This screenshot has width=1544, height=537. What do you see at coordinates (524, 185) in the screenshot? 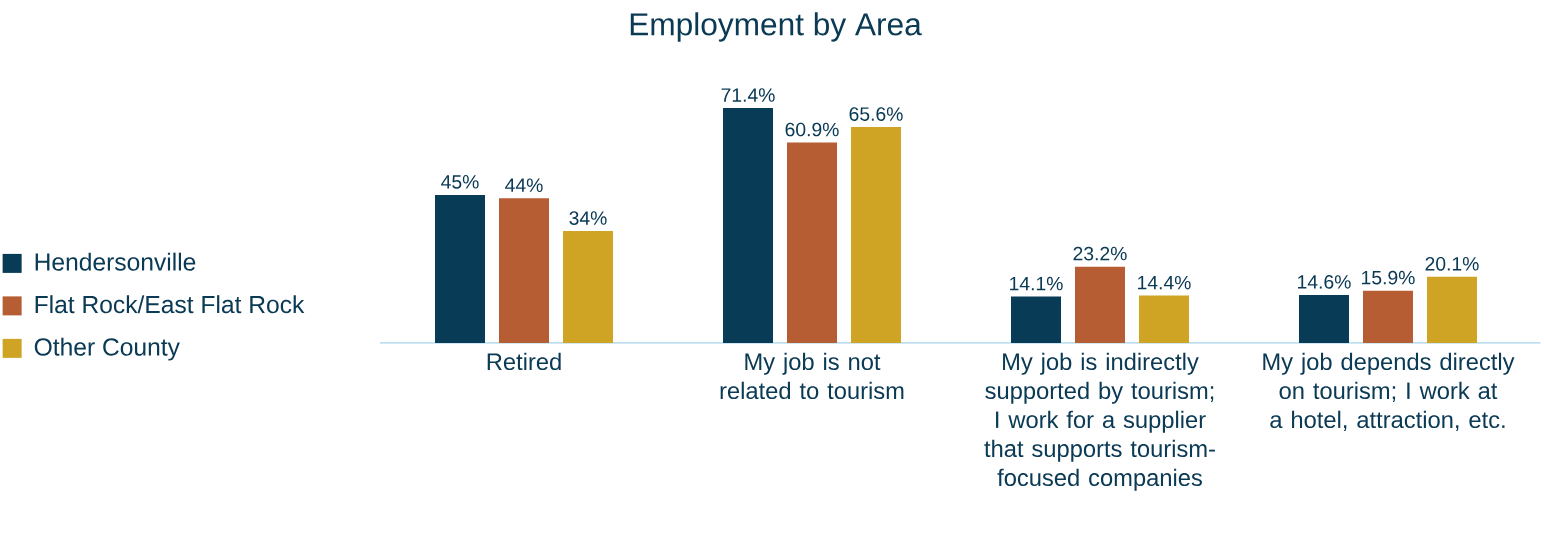
I see `data-label: 44%` at bounding box center [524, 185].